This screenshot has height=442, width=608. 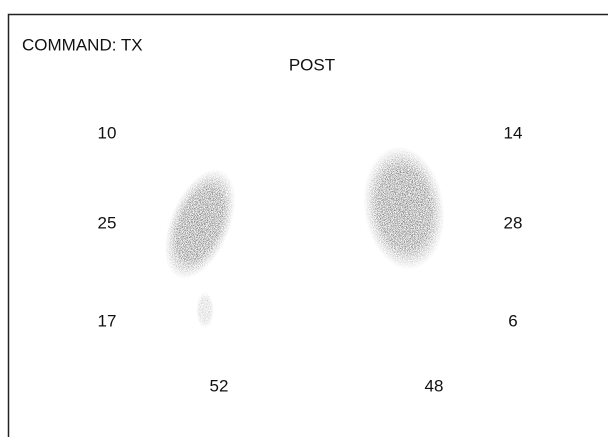 What do you see at coordinates (512, 320) in the screenshot?
I see `right-lower-count: 6` at bounding box center [512, 320].